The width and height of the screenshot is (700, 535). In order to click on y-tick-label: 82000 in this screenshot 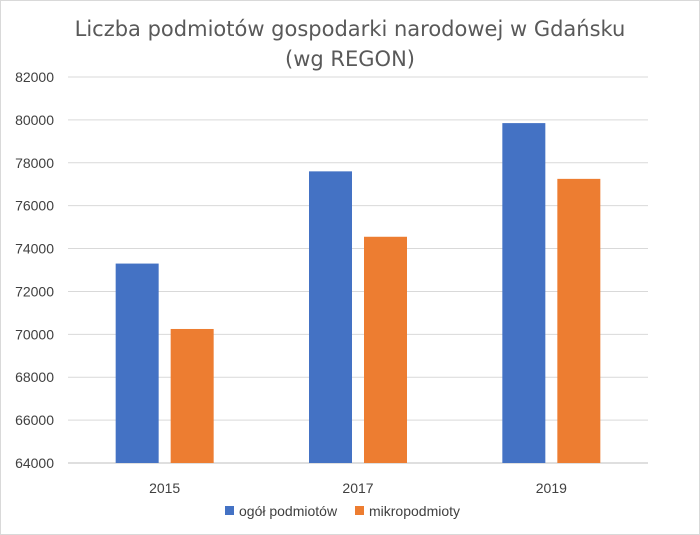, I will do `click(34, 77)`.